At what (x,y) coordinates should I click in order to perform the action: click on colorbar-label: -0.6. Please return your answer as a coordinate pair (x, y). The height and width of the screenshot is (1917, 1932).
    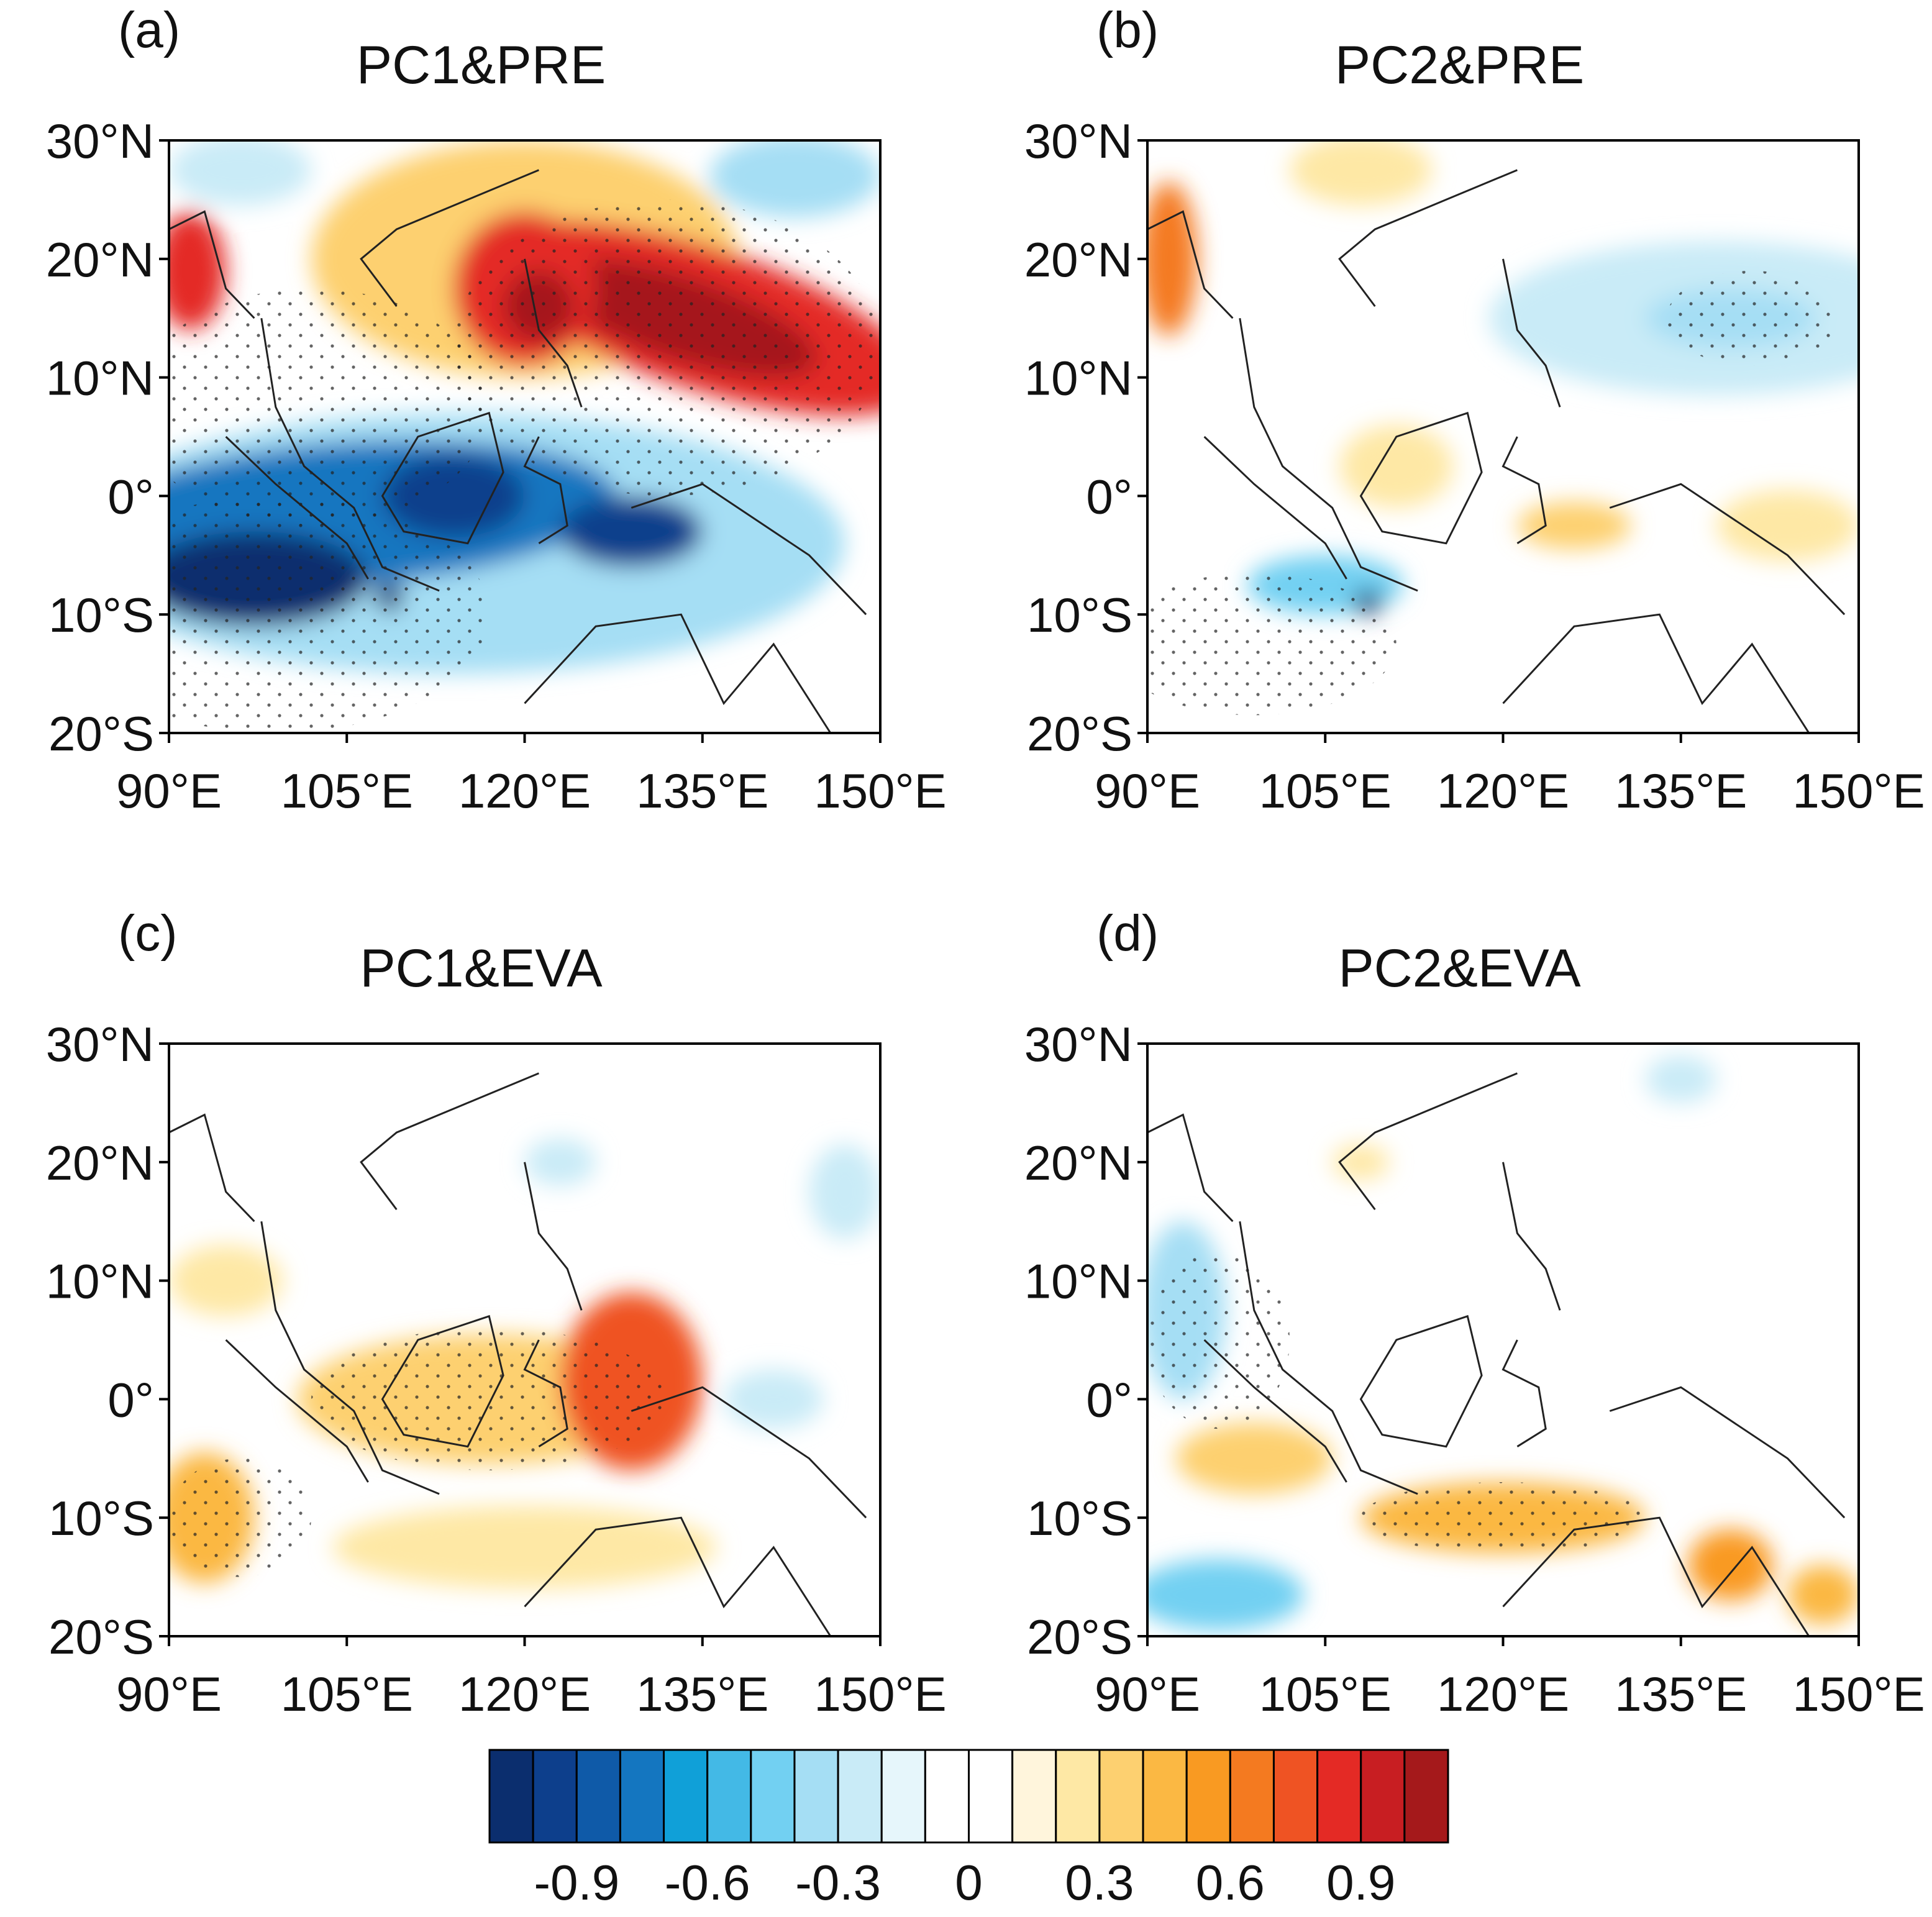
    Looking at the image, I should click on (707, 1882).